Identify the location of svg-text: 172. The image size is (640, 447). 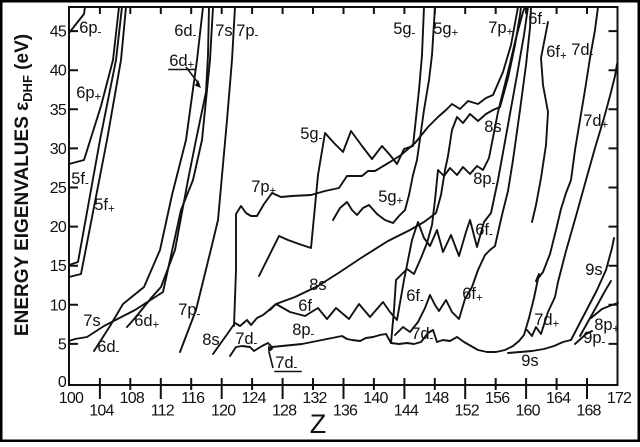
(619, 398).